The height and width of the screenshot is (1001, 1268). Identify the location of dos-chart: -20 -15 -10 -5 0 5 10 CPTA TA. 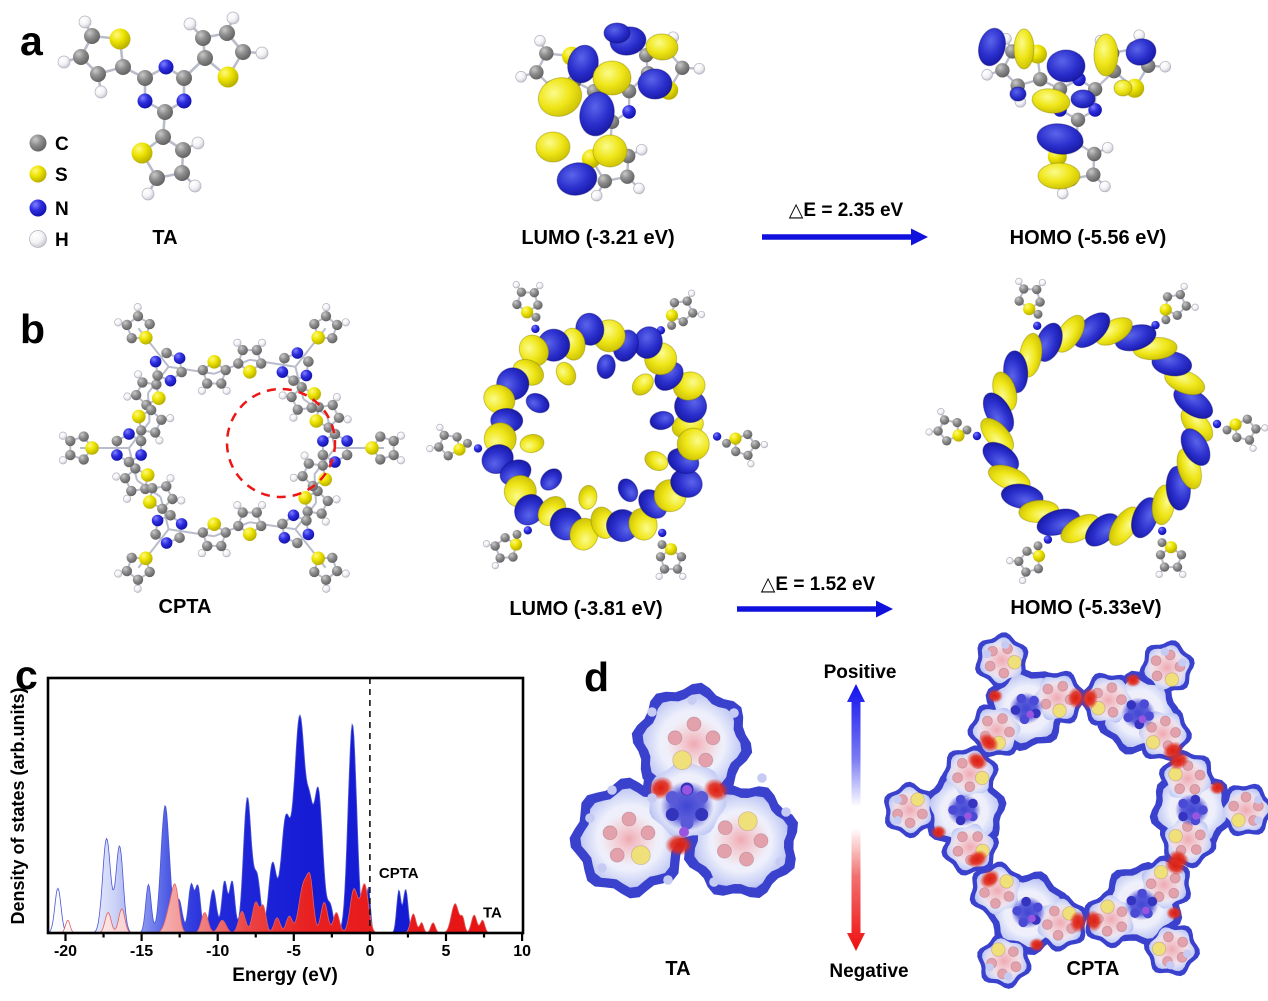
(288, 818).